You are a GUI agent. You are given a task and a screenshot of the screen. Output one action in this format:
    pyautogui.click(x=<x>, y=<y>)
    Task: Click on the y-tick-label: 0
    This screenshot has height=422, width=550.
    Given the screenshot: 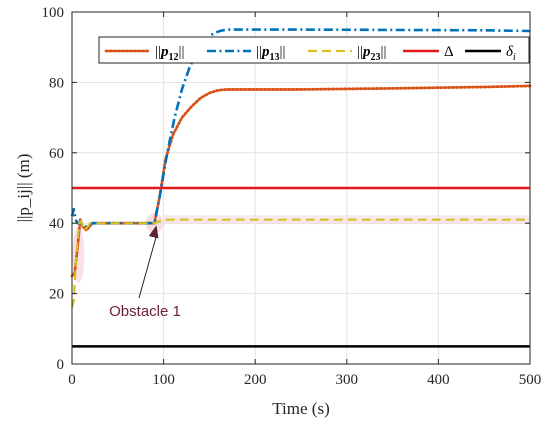 What is the action you would take?
    pyautogui.click(x=61, y=365)
    